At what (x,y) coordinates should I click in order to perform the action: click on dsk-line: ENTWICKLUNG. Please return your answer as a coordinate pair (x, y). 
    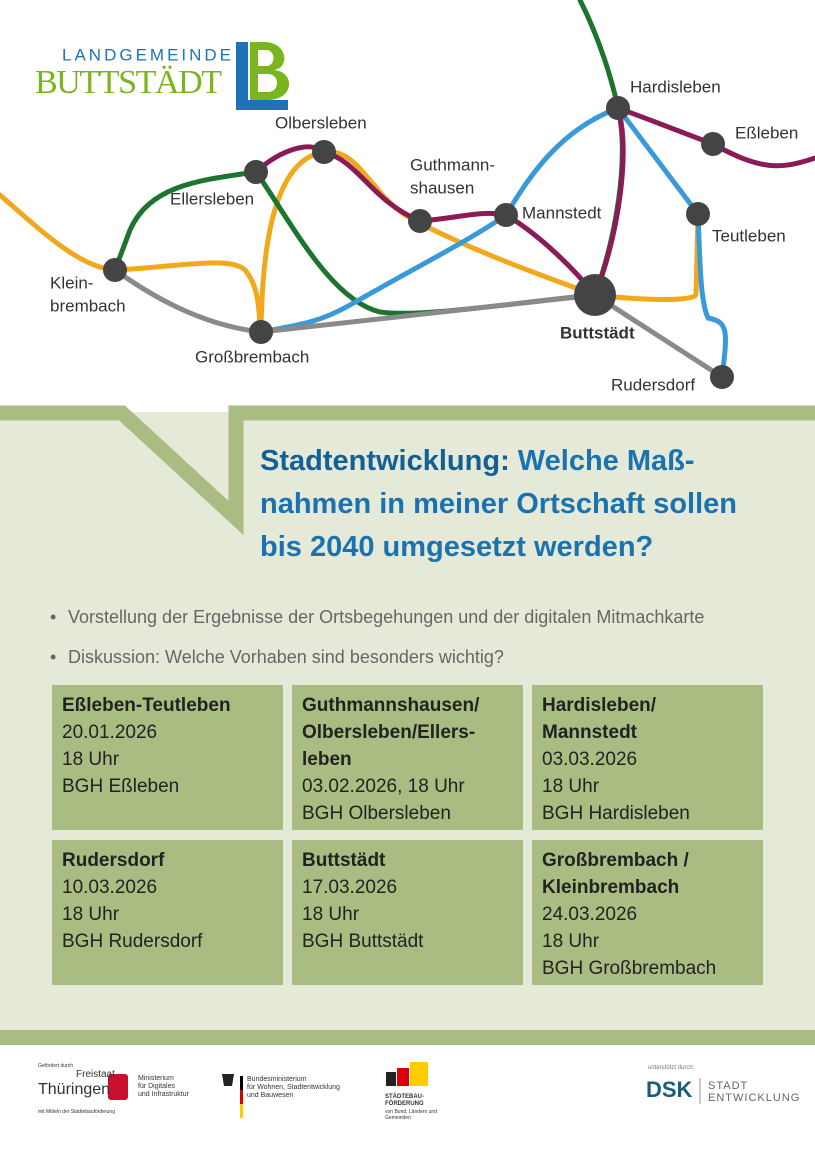
    Looking at the image, I should click on (754, 1098).